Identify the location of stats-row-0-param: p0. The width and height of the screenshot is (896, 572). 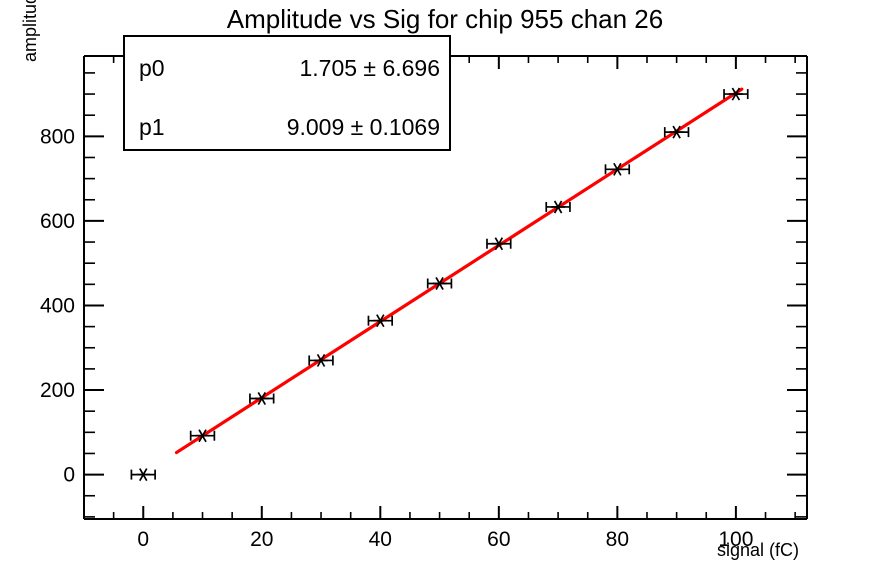
(152, 68).